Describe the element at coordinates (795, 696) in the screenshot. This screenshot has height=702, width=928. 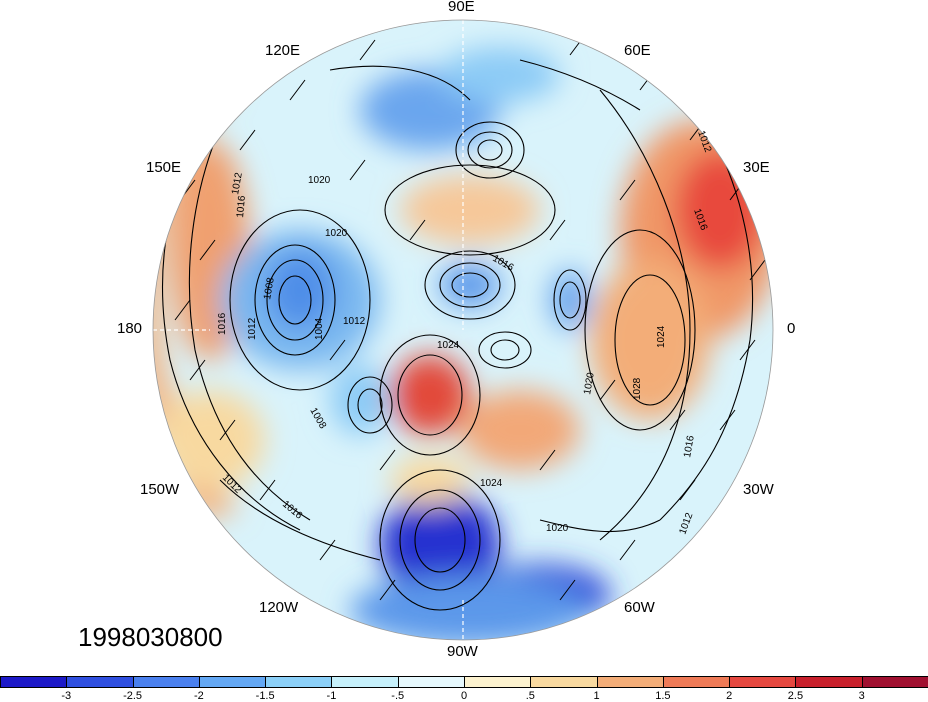
I see `colorbar-tick-label: 2.5` at that location.